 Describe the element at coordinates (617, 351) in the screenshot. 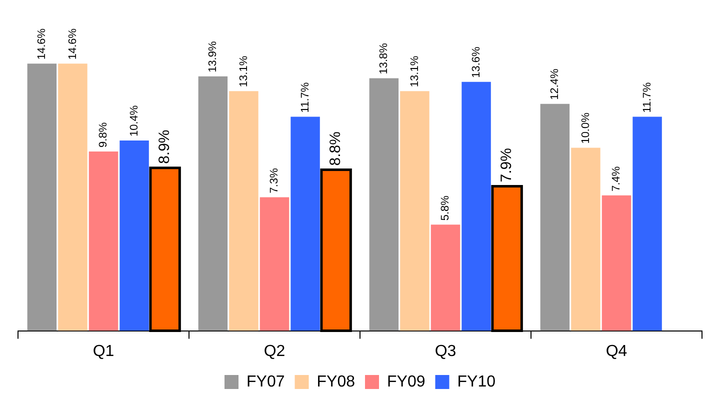

I see `x-tick-label: Q4` at that location.